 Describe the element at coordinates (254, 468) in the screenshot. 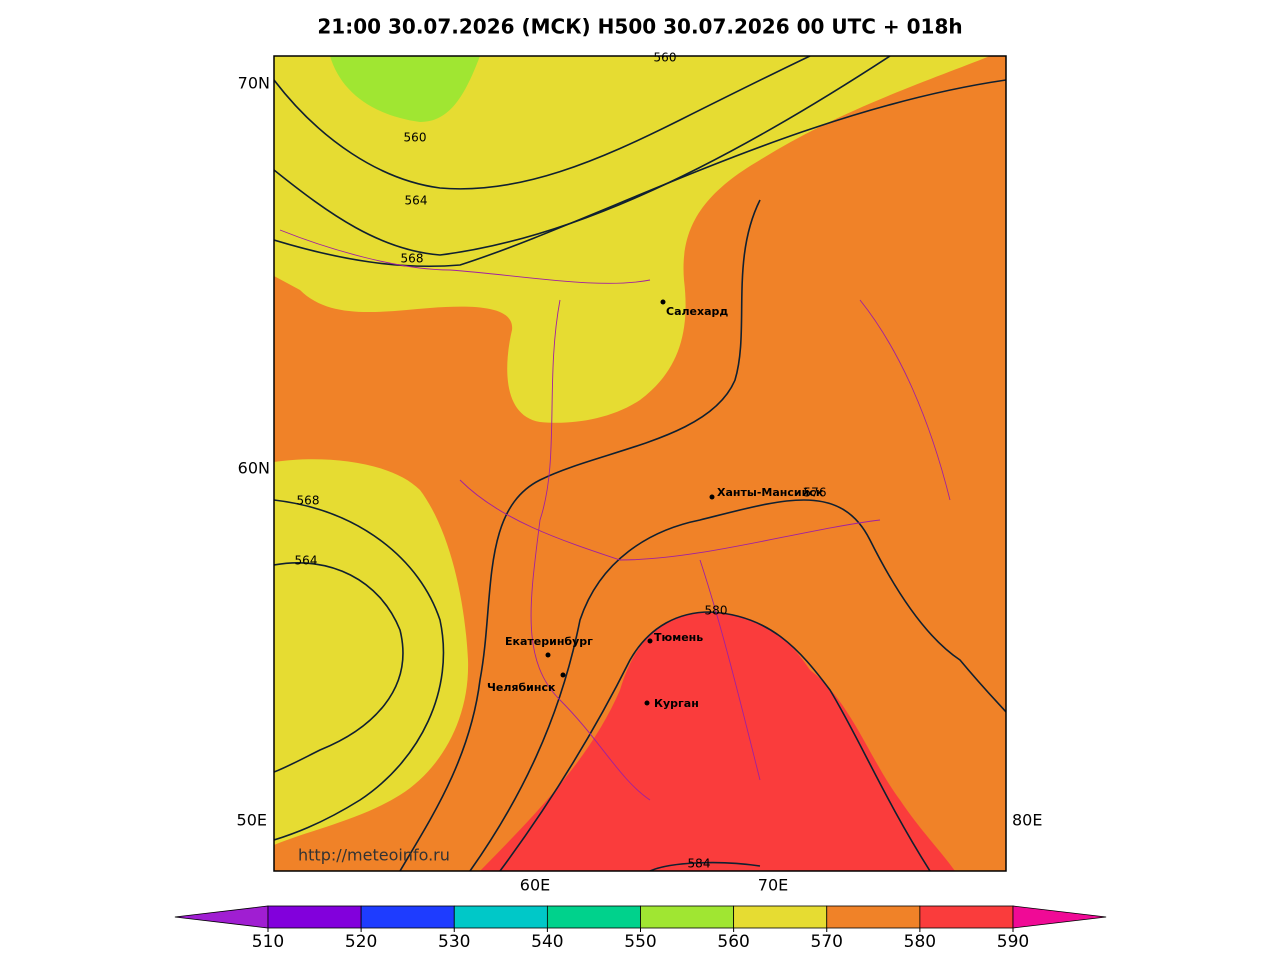

I see `lat-label: 60N` at that location.